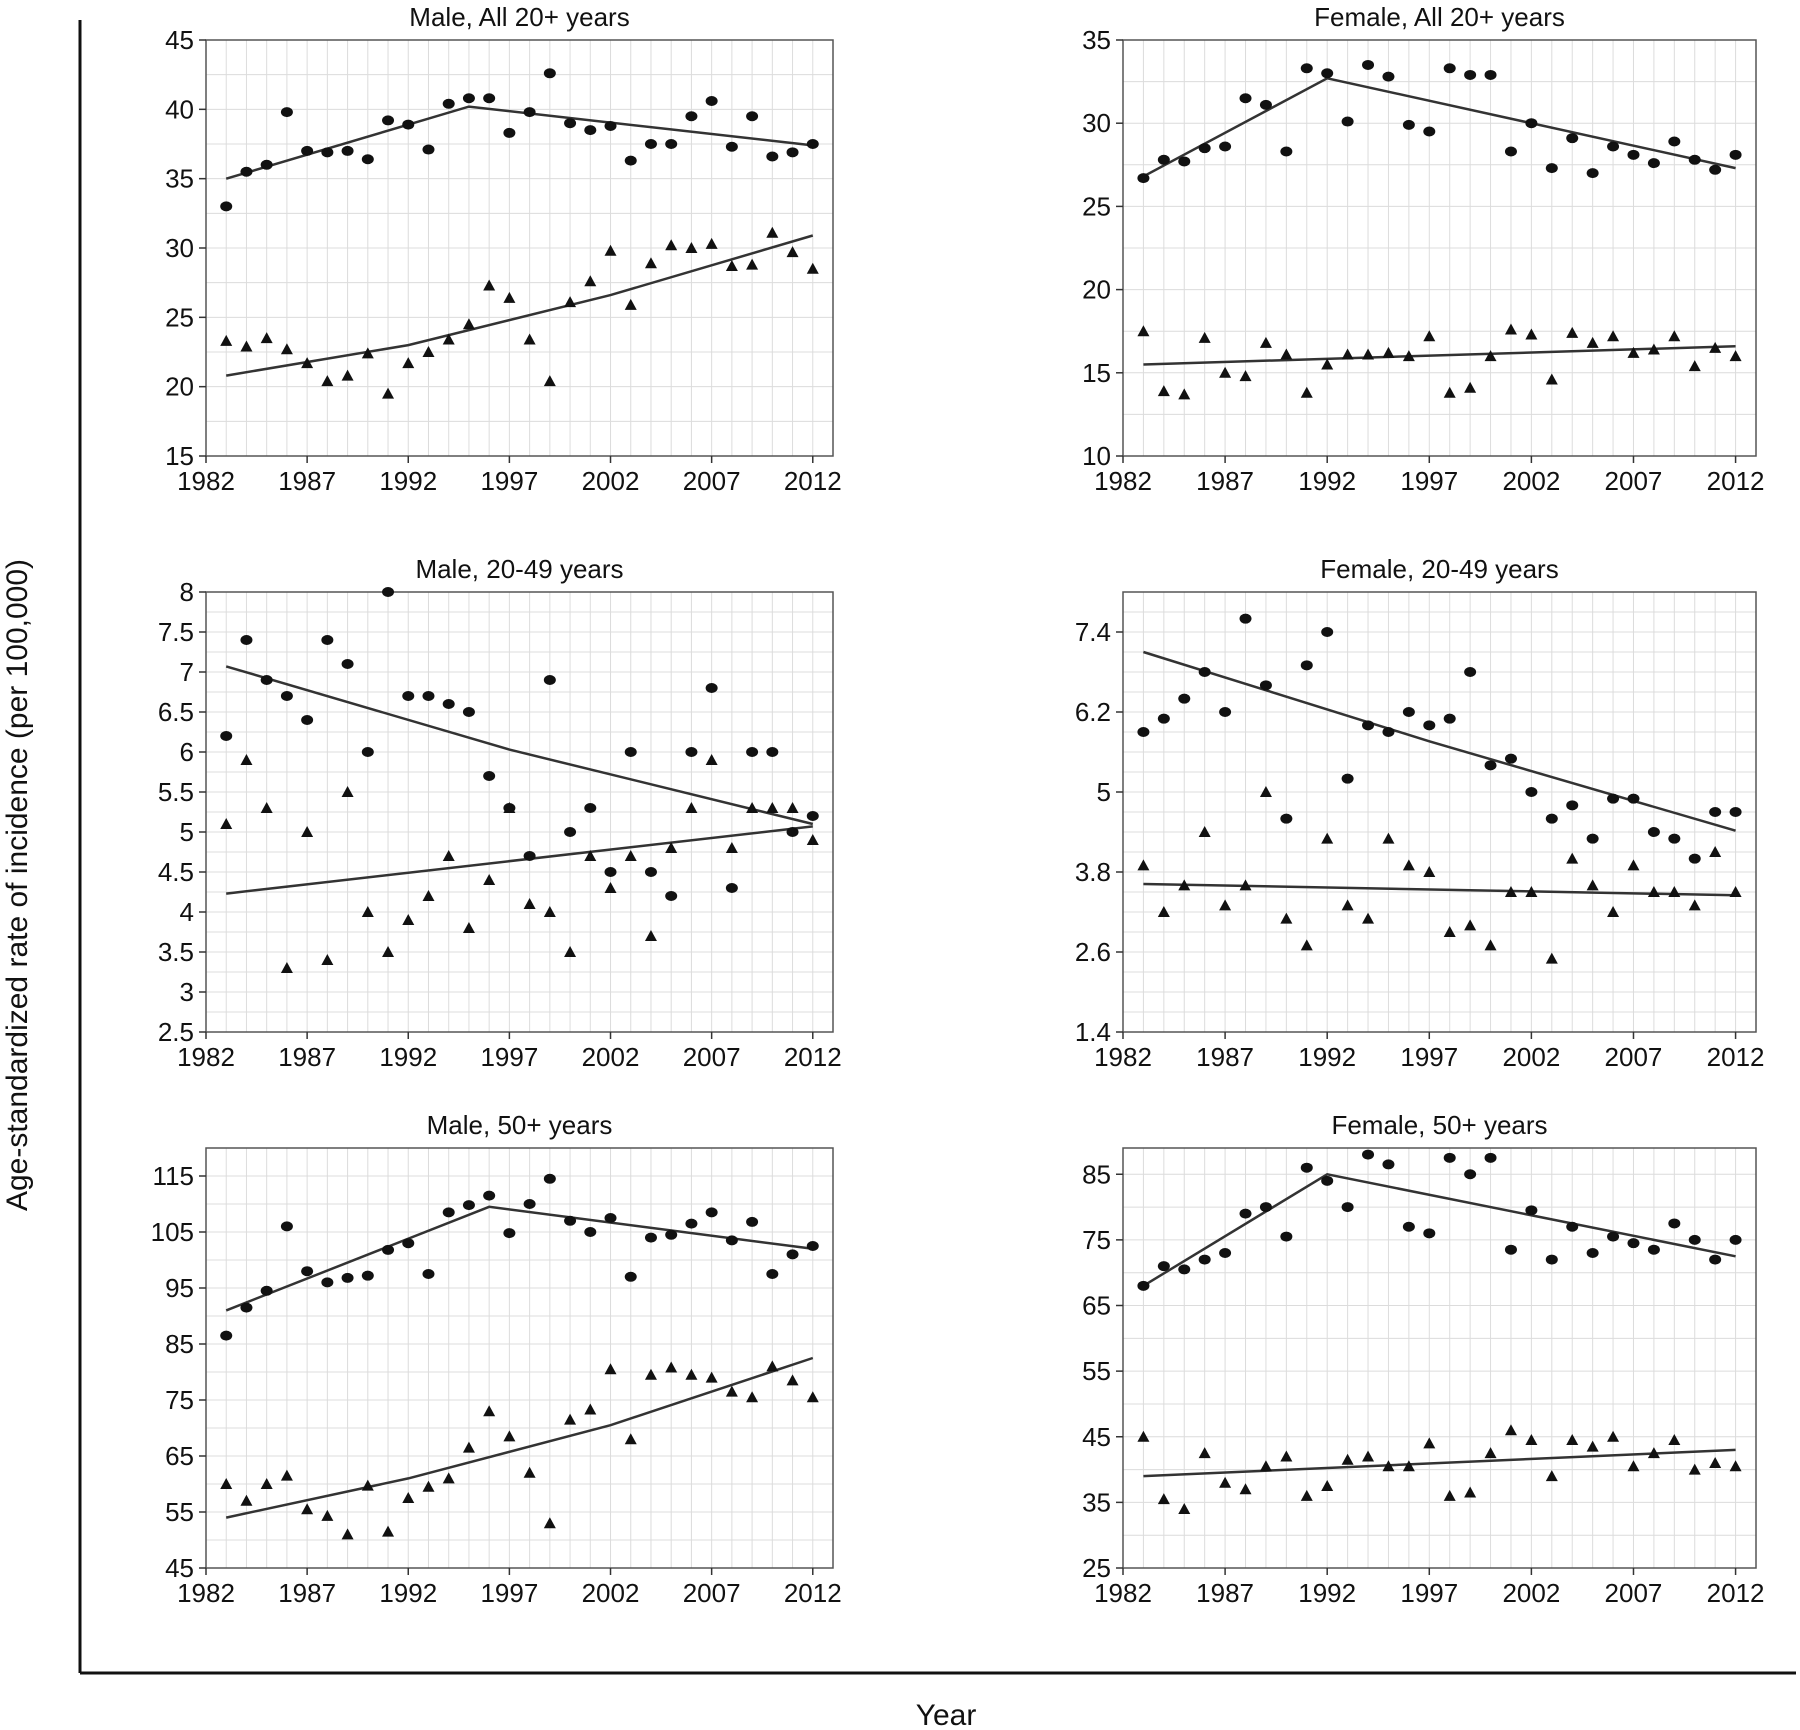 The width and height of the screenshot is (1800, 1730). Describe the element at coordinates (179, 1400) in the screenshot. I see `y-tick-label: 75` at that location.